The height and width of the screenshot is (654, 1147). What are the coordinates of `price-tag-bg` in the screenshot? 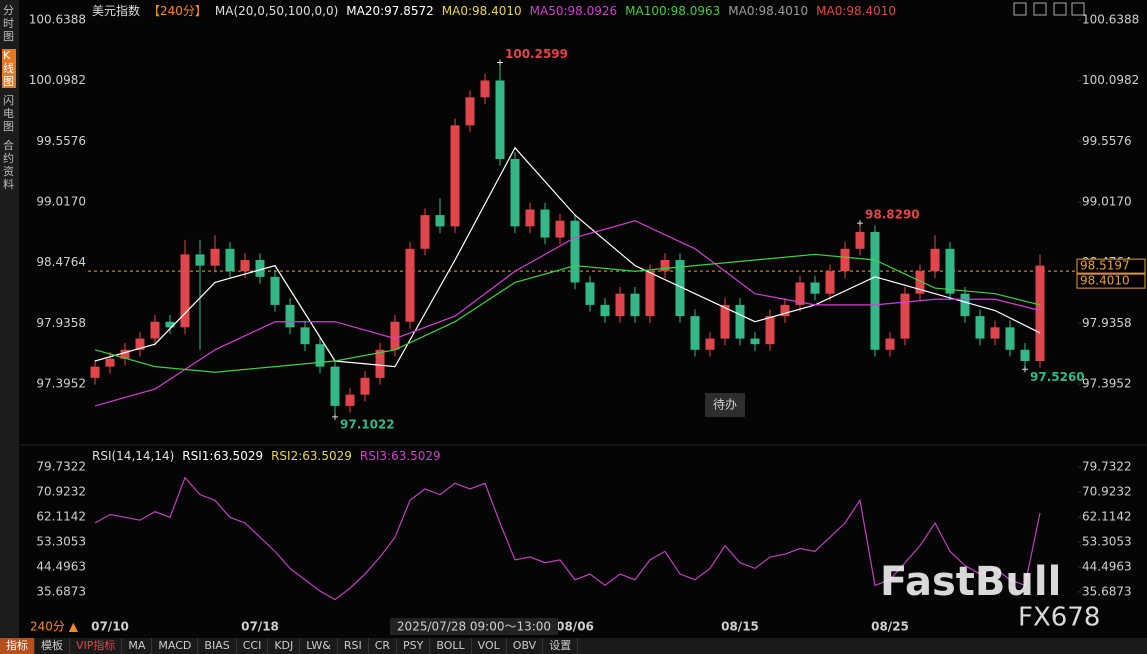 It's located at (1111, 266).